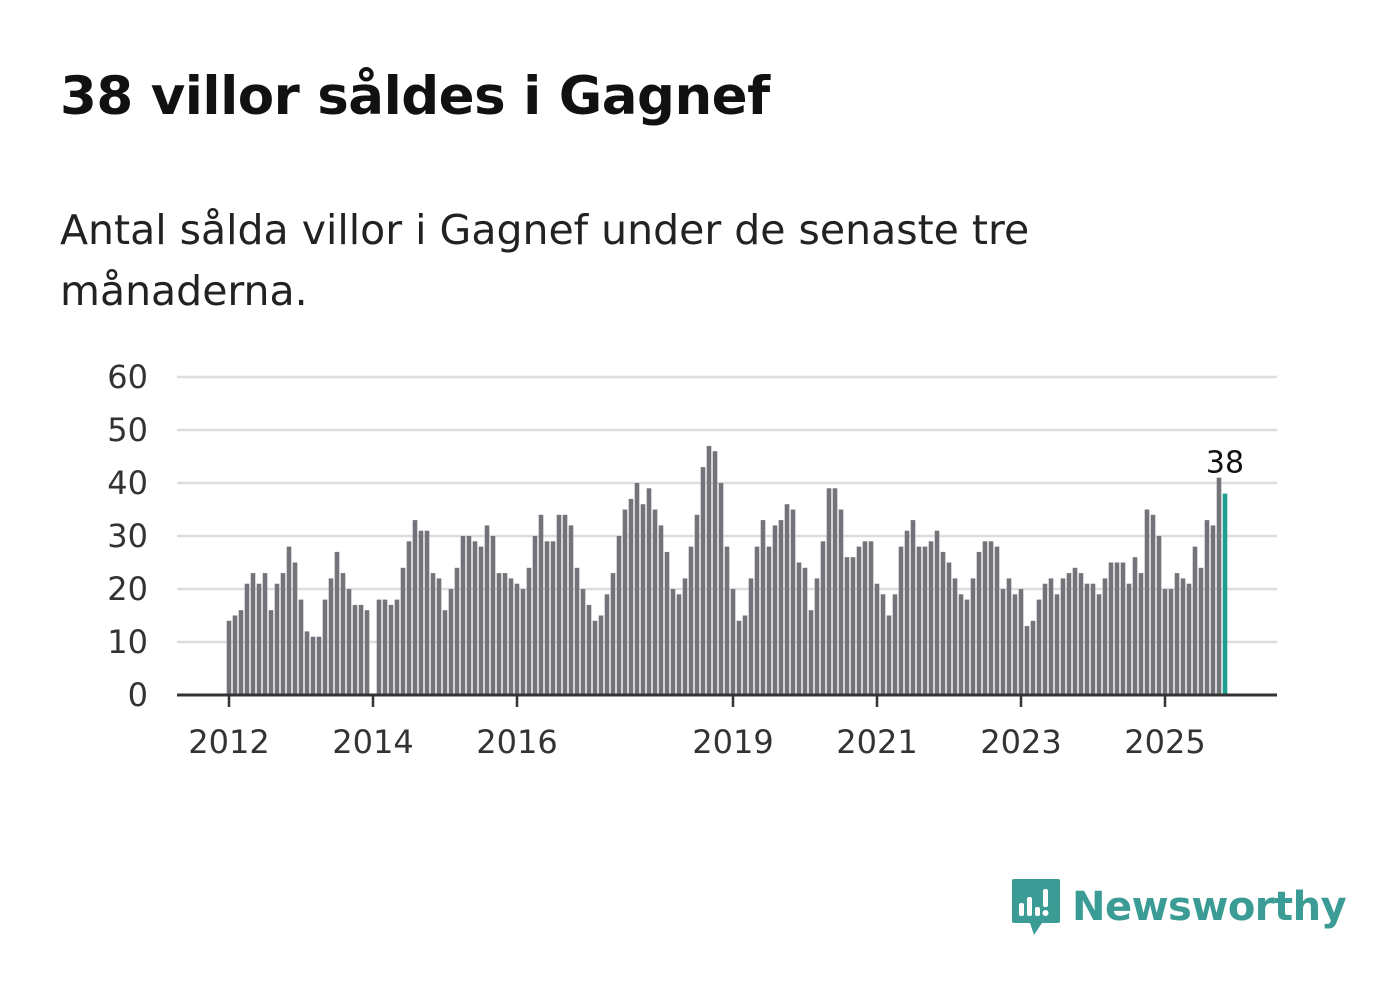  Describe the element at coordinates (127, 483) in the screenshot. I see `y-tick-label: 40` at that location.